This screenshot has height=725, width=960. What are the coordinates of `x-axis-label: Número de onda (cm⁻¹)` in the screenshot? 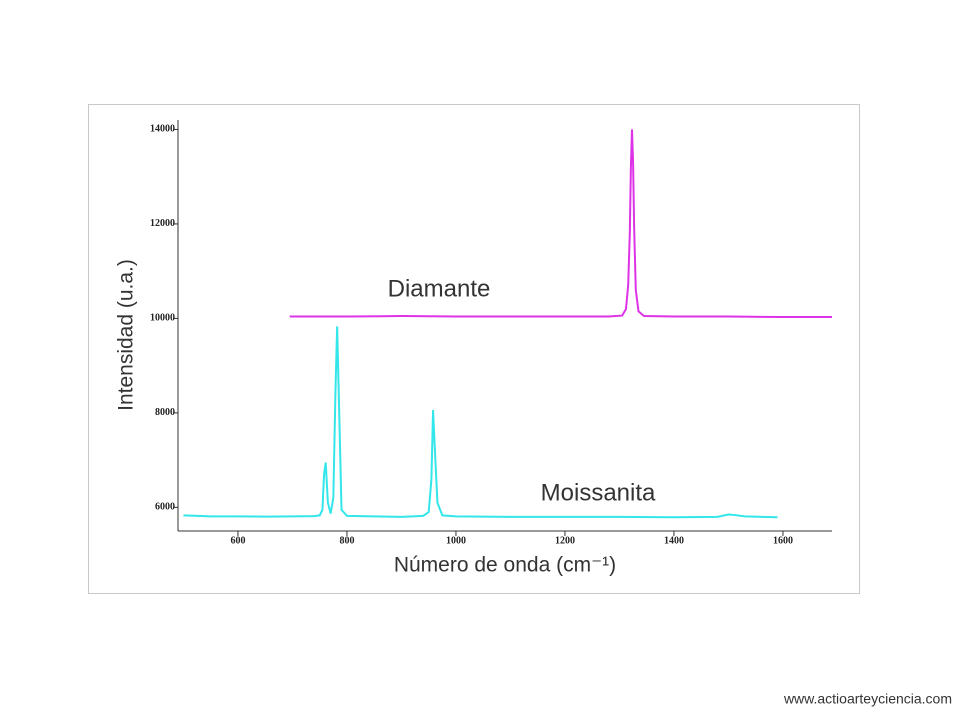 It's located at (505, 565).